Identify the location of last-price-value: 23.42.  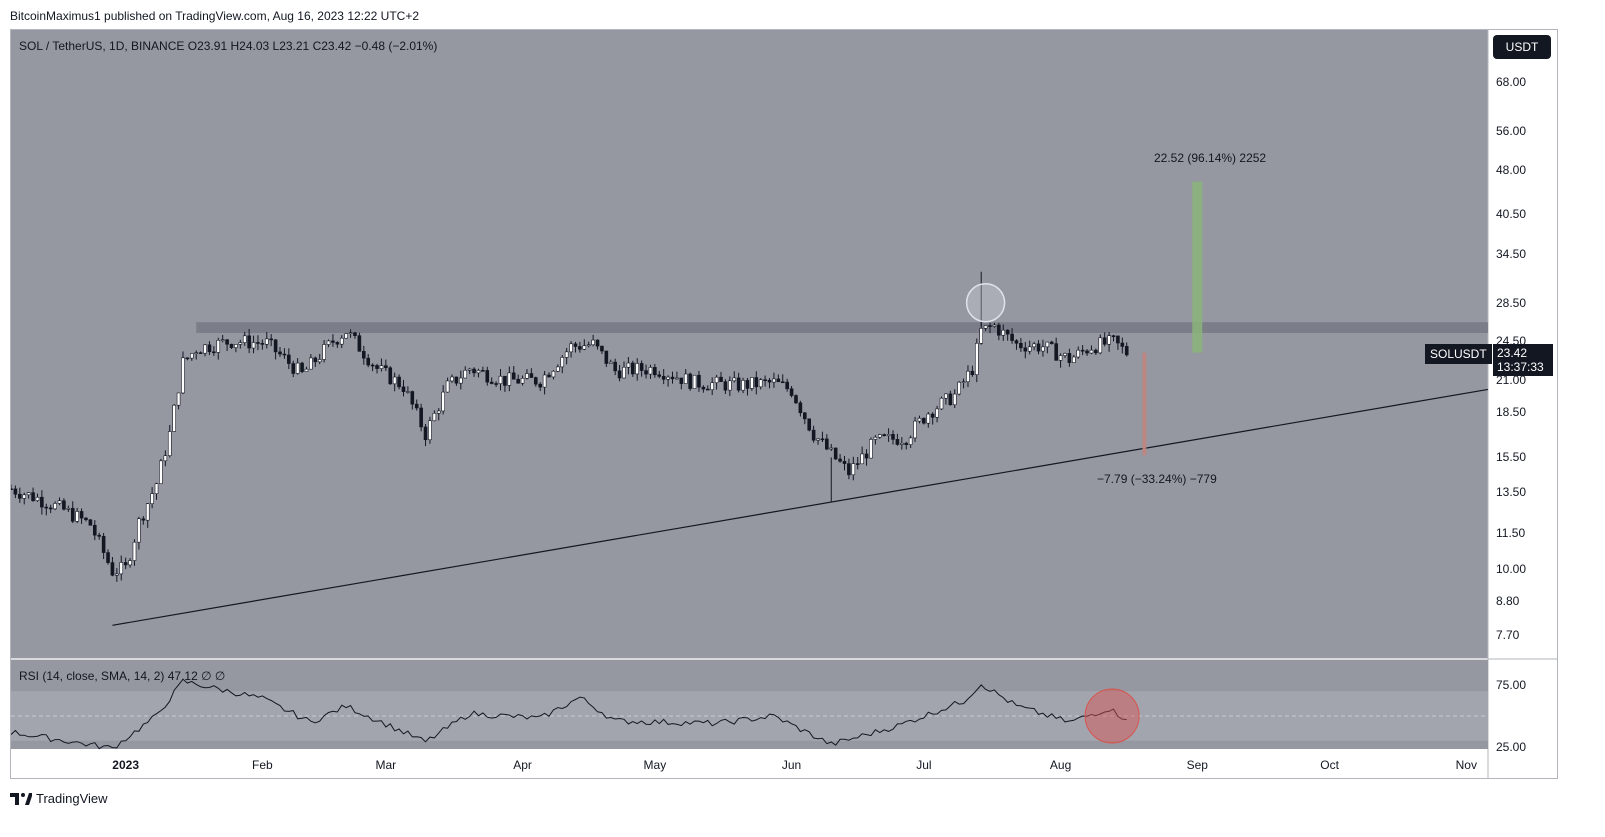
(1512, 353).